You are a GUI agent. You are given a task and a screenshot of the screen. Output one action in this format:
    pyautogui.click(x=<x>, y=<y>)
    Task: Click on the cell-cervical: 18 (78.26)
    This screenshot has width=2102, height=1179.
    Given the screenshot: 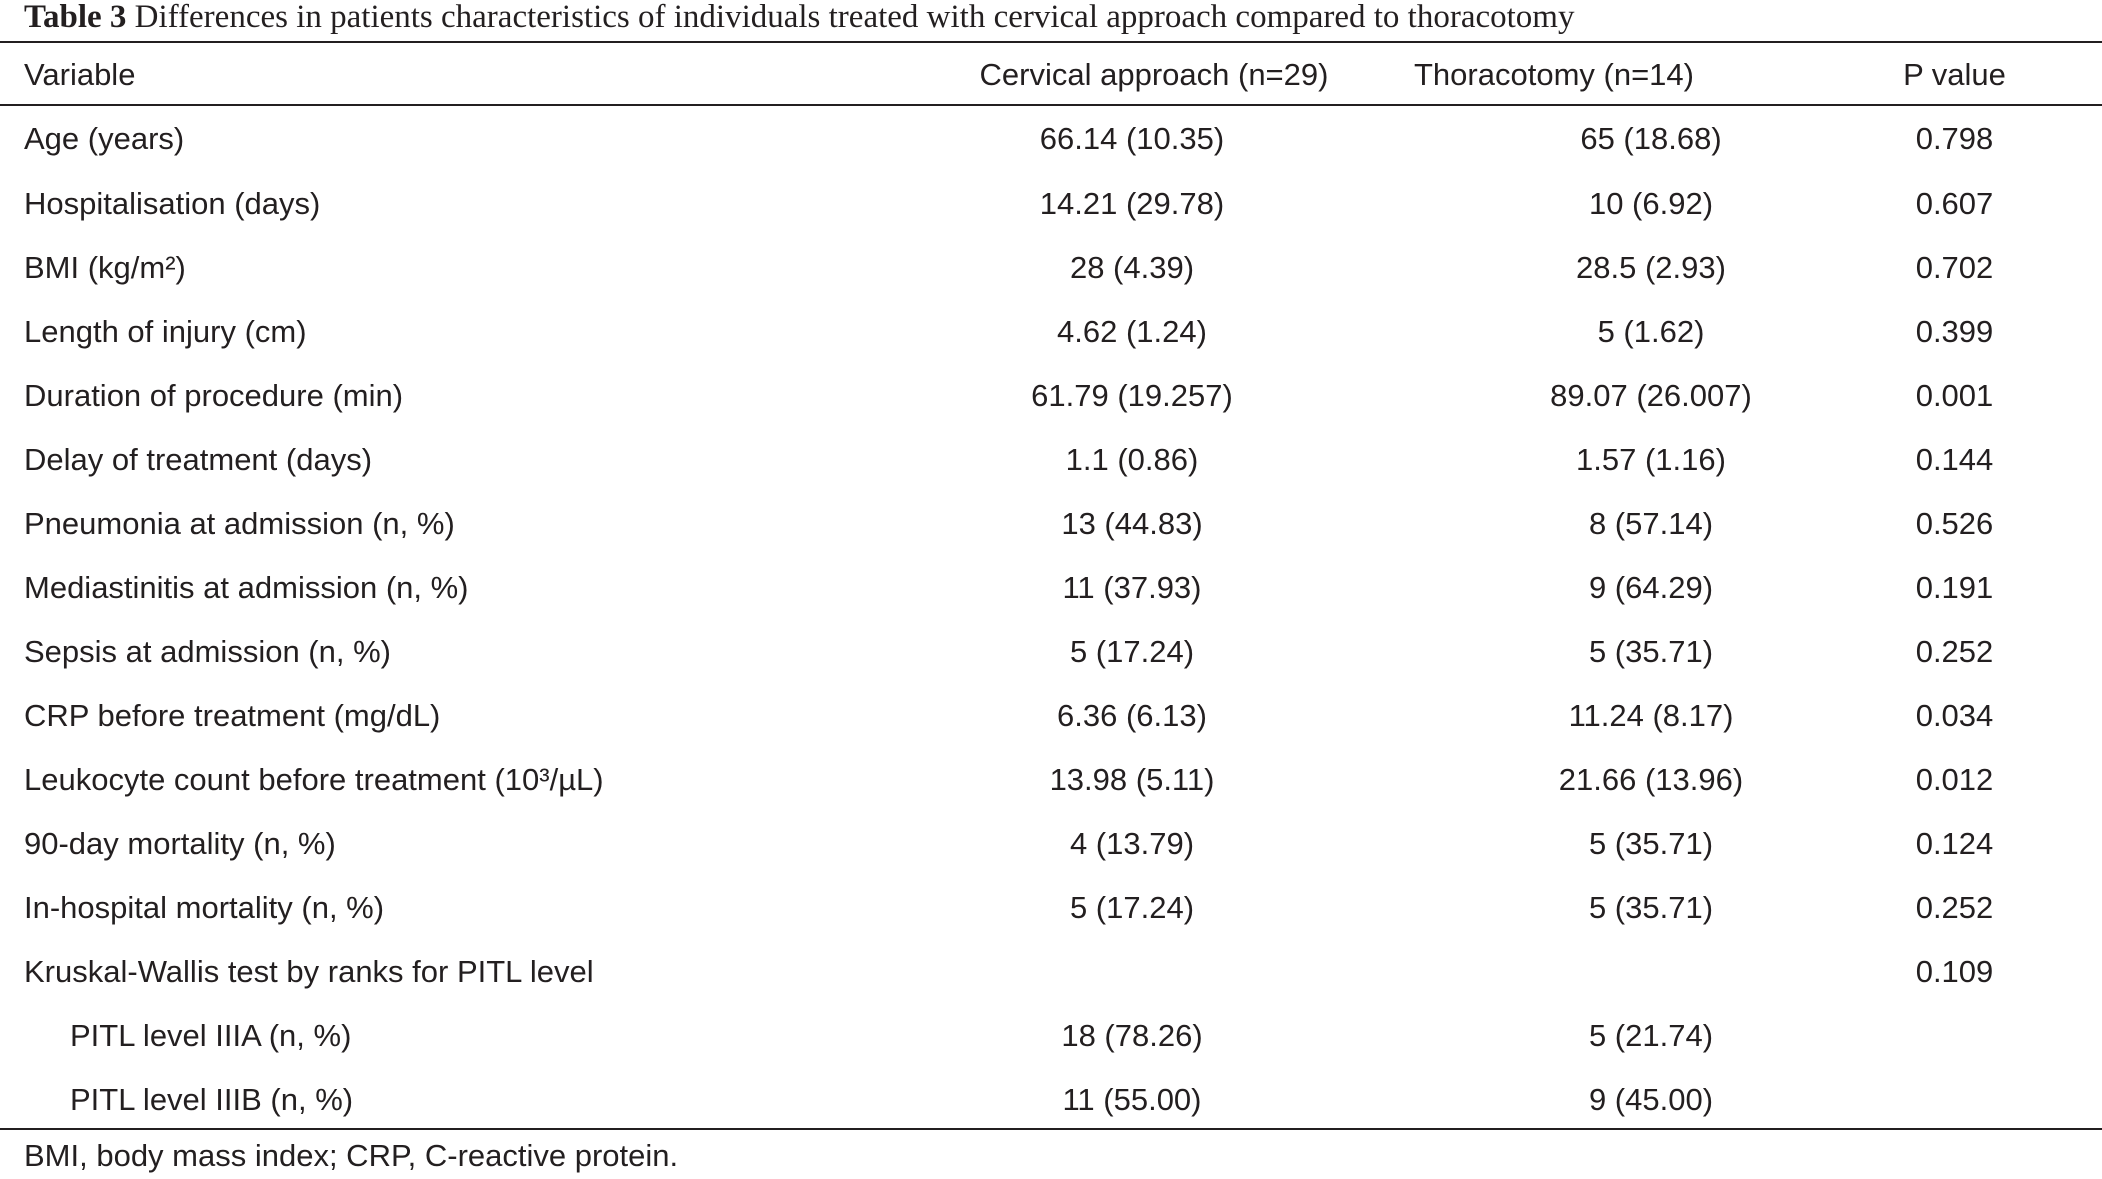 What is the action you would take?
    pyautogui.click(x=1154, y=1036)
    